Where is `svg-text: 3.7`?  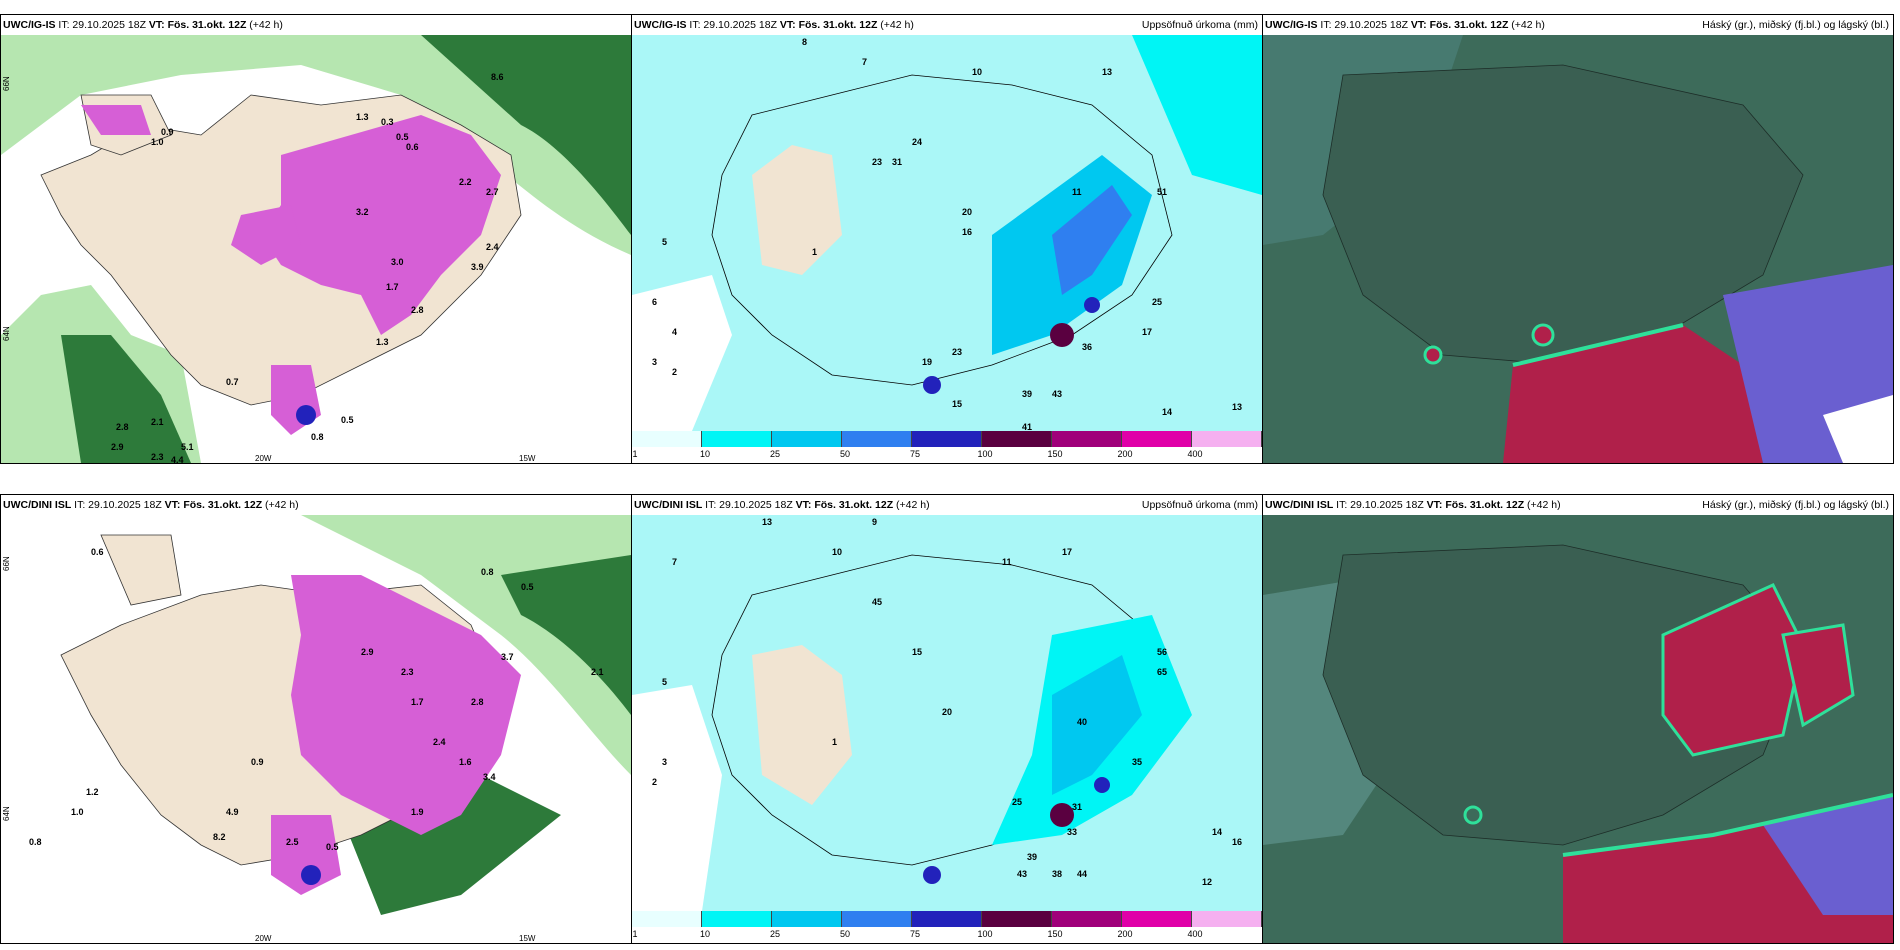 svg-text: 3.7 is located at coordinates (507, 657).